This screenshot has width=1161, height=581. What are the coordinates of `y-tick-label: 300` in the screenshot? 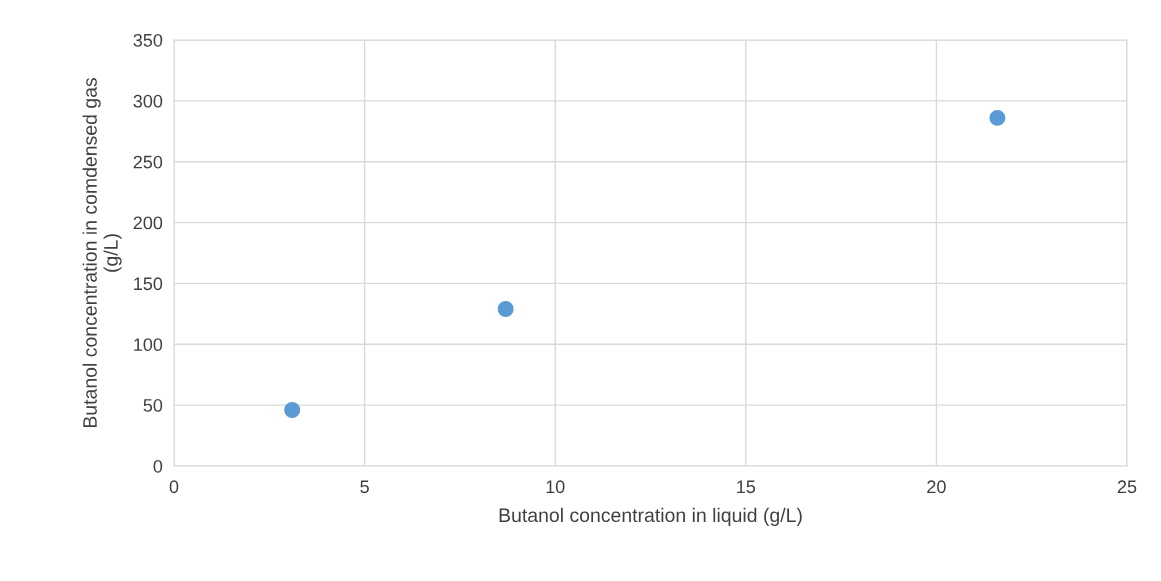 It's located at (148, 101).